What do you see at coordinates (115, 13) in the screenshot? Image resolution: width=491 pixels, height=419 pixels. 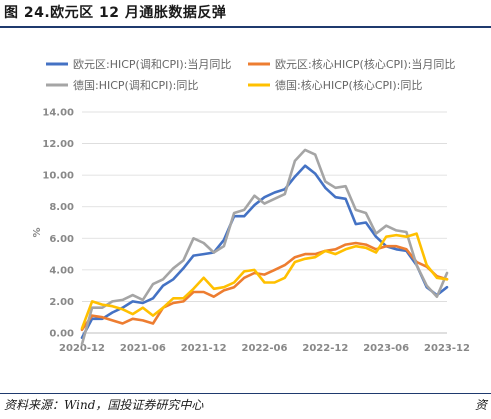 I see `figure-title: 图 24.欧元区 12 月通胀数据反弹` at bounding box center [115, 13].